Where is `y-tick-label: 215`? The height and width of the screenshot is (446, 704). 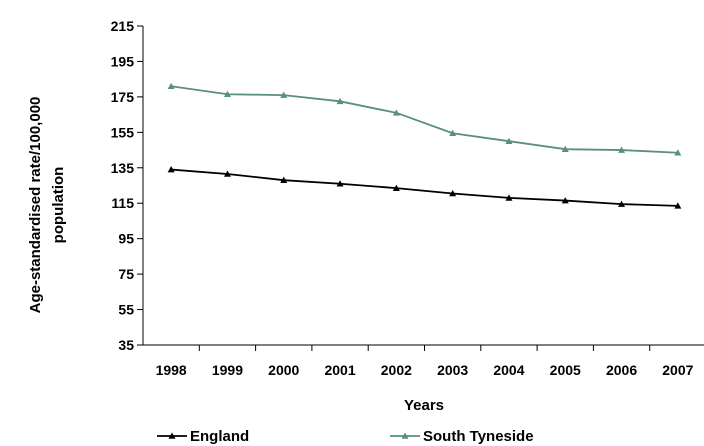 y-tick-label: 215 is located at coordinates (123, 26).